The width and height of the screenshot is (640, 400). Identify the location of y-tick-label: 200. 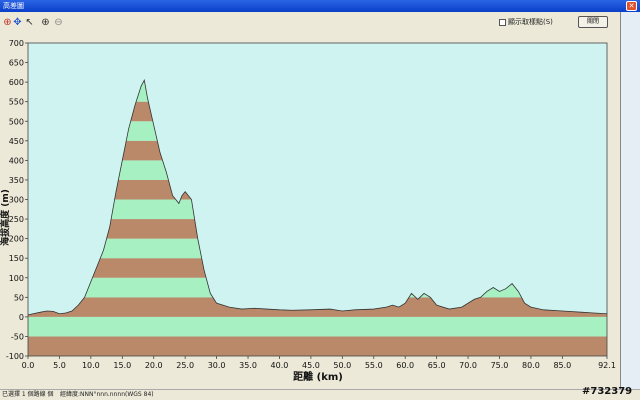
(16, 239).